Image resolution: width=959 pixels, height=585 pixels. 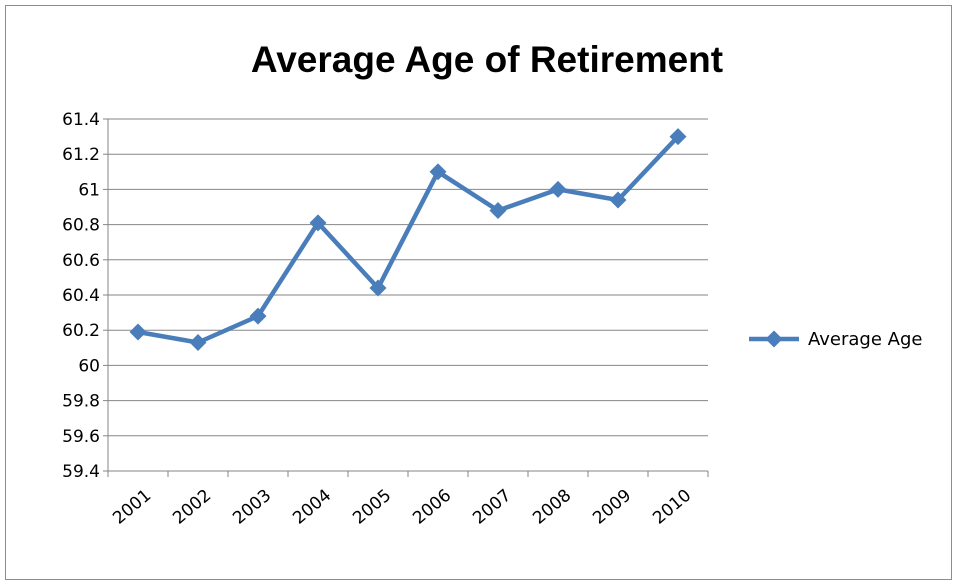 I want to click on legend: Average Age, so click(x=835, y=339).